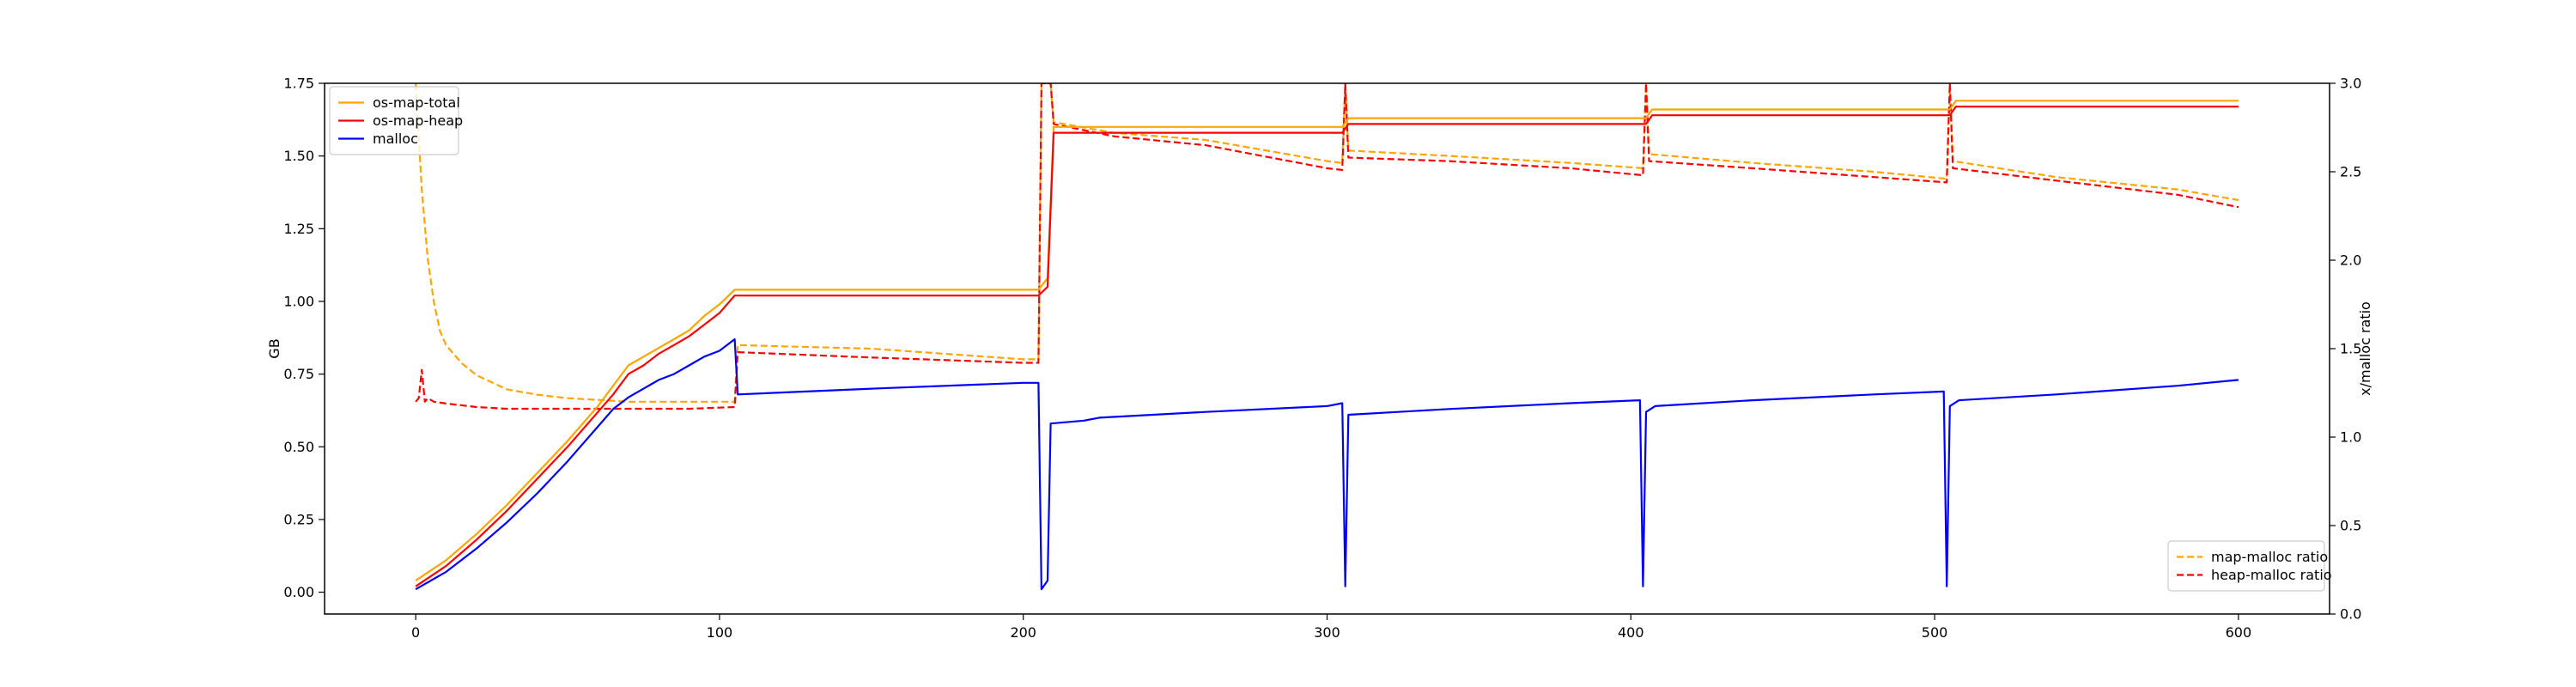  Describe the element at coordinates (2350, 437) in the screenshot. I see `y-right-tick-label: 1.0` at that location.